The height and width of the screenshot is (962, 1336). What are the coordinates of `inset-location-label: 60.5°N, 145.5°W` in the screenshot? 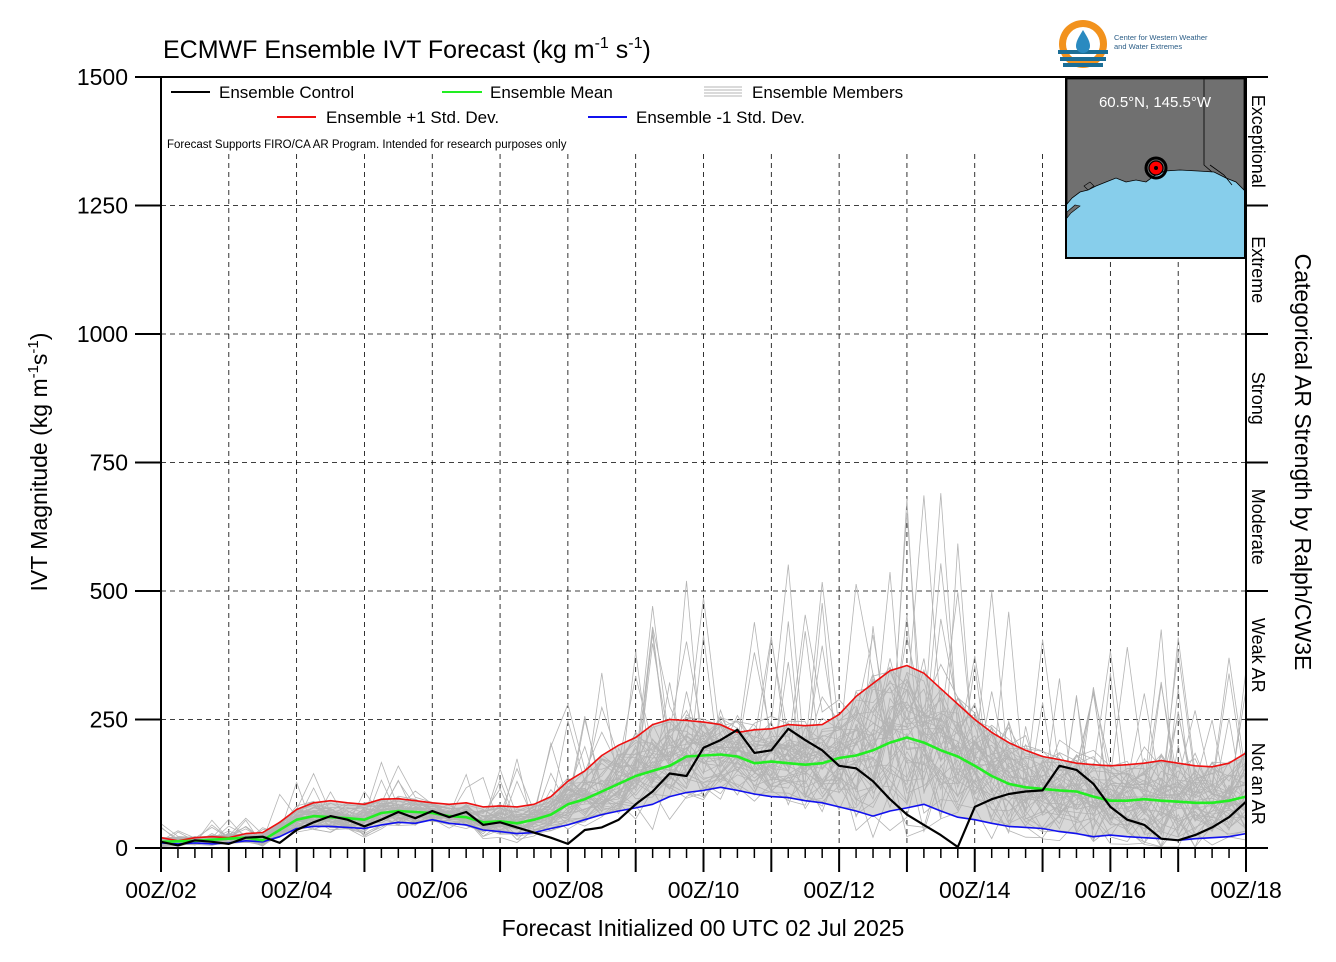 It's located at (1155, 102).